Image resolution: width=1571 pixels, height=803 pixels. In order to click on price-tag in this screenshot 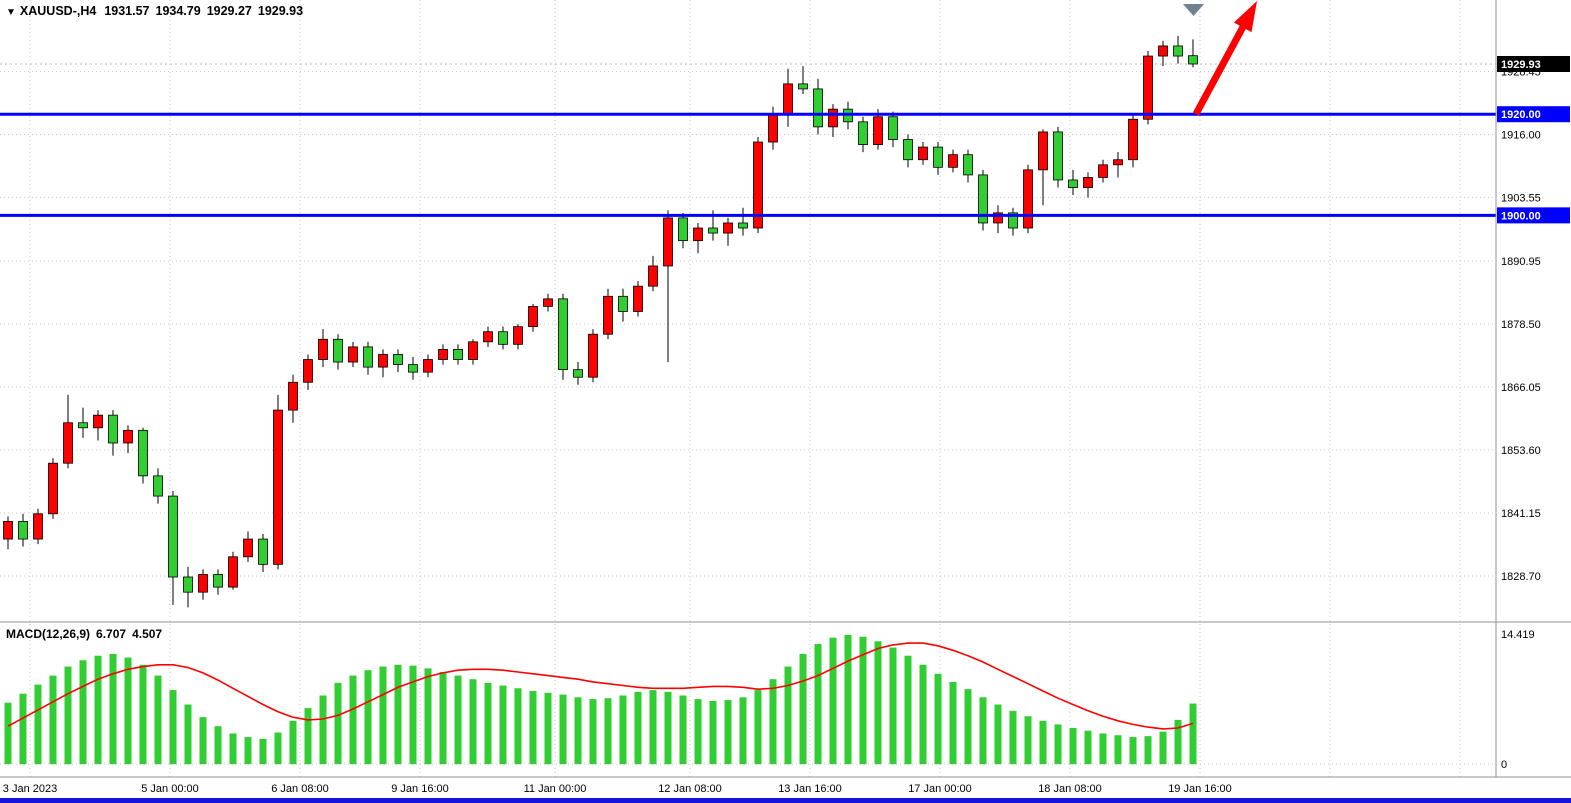, I will do `click(1533, 215)`.